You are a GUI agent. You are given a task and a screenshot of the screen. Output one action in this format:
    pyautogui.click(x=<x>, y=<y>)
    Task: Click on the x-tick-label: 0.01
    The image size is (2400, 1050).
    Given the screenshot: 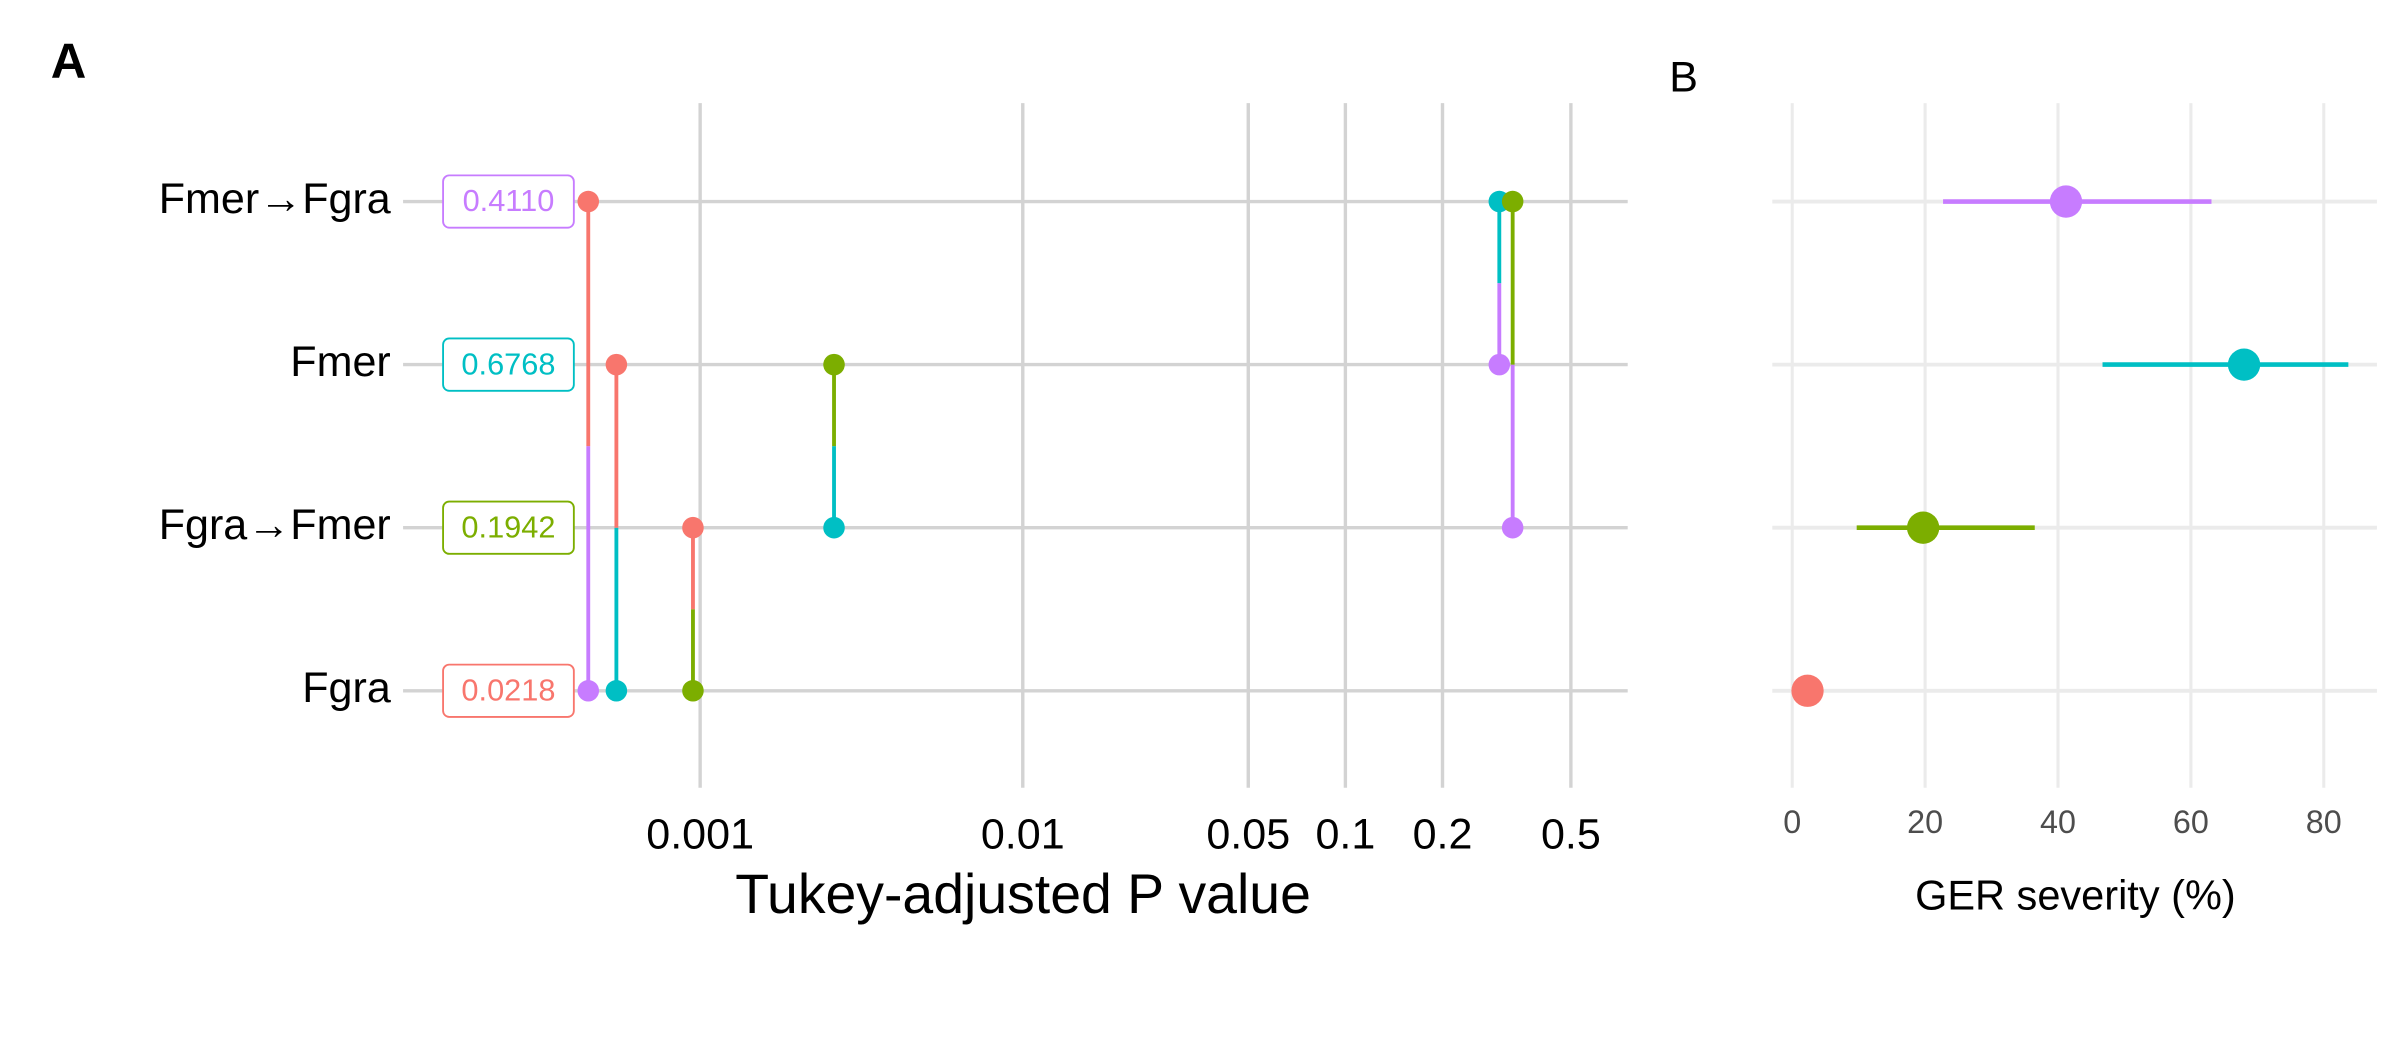 What is the action you would take?
    pyautogui.click(x=1023, y=834)
    